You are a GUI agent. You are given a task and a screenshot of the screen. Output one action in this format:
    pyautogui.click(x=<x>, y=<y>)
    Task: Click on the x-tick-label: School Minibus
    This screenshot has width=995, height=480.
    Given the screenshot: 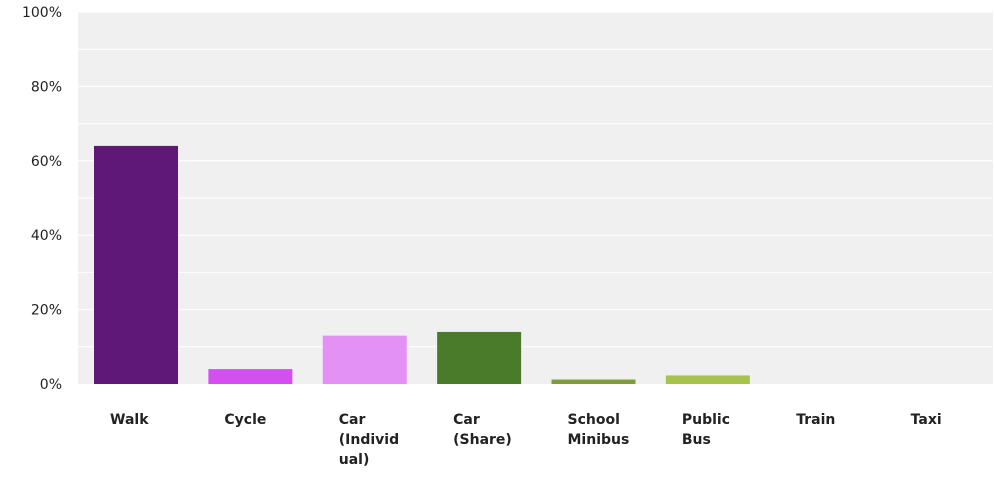 What is the action you would take?
    pyautogui.click(x=599, y=430)
    